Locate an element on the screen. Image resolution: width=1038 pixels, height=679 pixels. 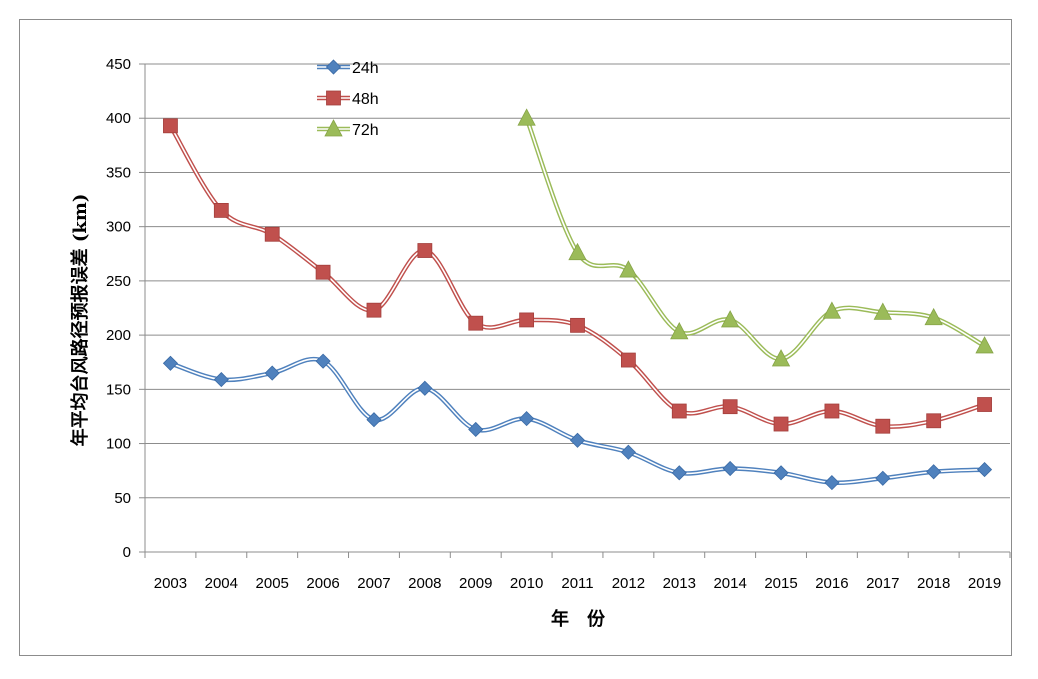
legend-item-72h: 72h is located at coordinates (348, 129).